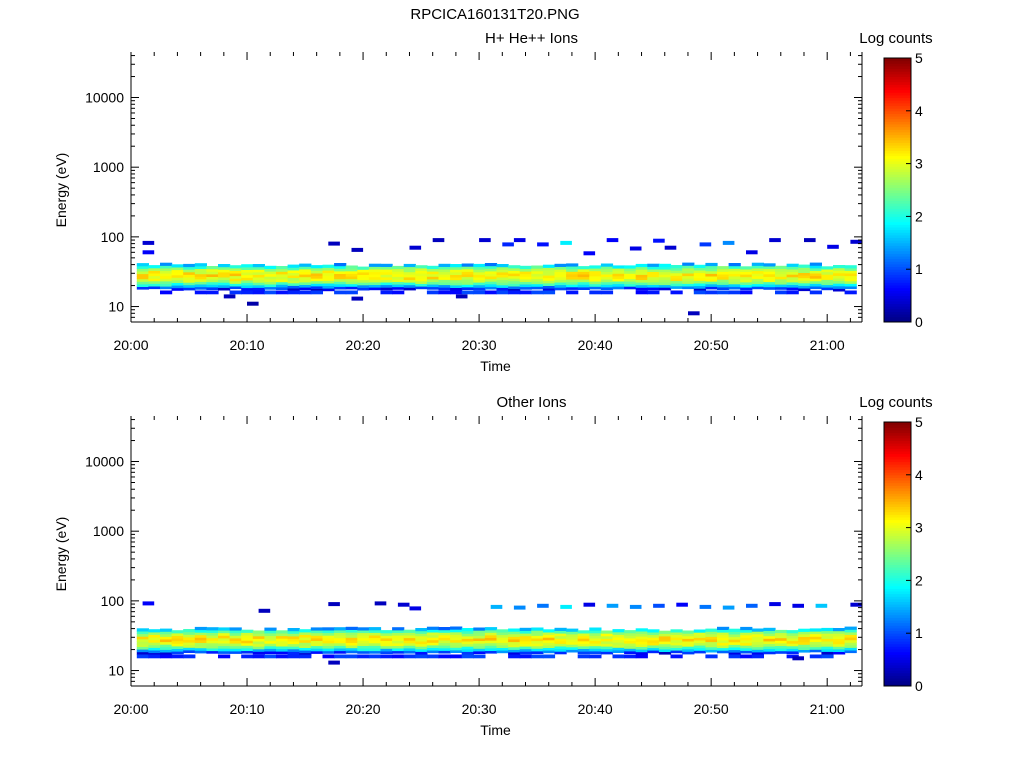 The height and width of the screenshot is (768, 1024). What do you see at coordinates (495, 366) in the screenshot?
I see `x-axis-label: Time` at bounding box center [495, 366].